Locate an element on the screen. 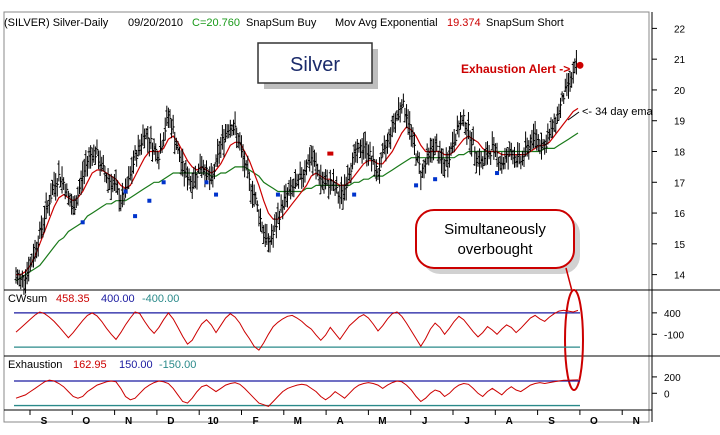 Image resolution: width=720 pixels, height=435 pixels. price-tick-label: 19 is located at coordinates (680, 122).